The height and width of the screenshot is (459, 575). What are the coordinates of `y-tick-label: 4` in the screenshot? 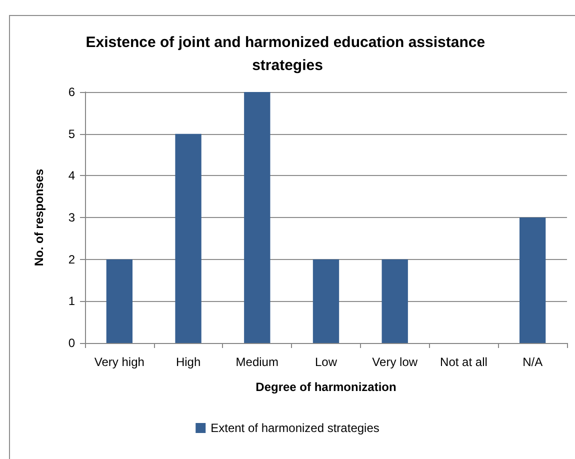 It's located at (72, 175).